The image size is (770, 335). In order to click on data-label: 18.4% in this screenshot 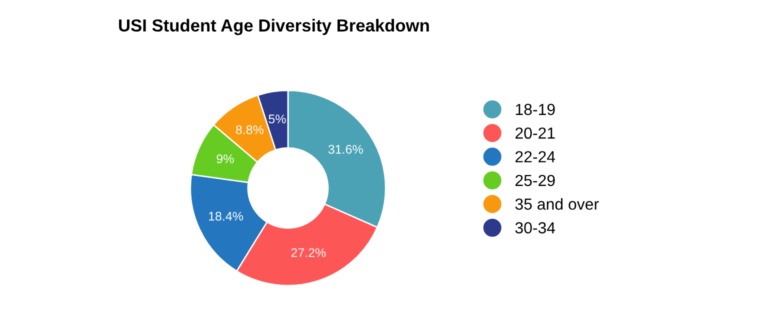, I will do `click(226, 216)`.